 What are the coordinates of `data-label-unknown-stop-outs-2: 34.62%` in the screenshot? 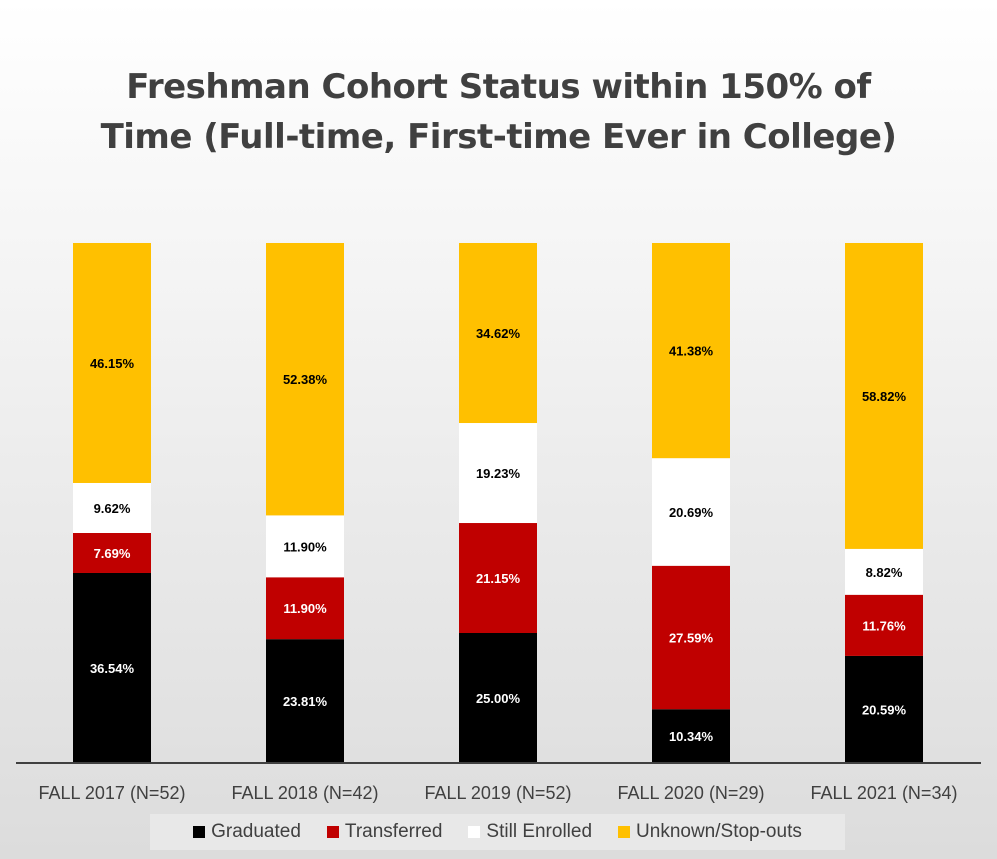 It's located at (498, 333).